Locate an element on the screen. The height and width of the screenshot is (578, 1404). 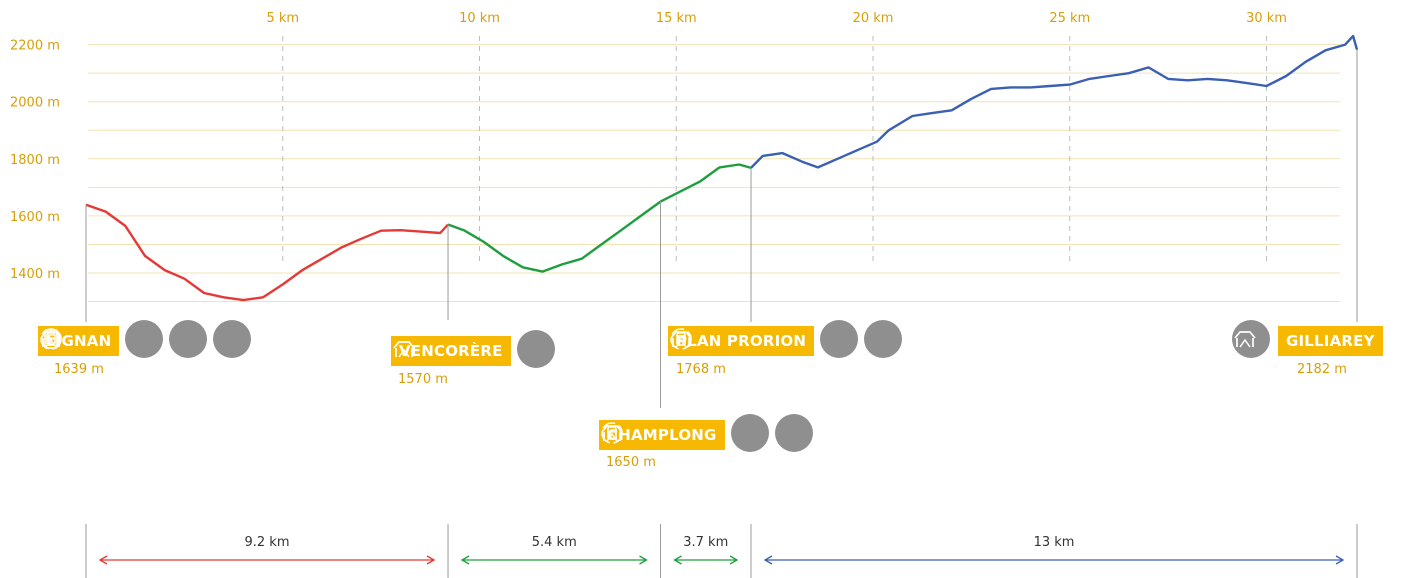
y-tick-label: 2200 m is located at coordinates (35, 46).